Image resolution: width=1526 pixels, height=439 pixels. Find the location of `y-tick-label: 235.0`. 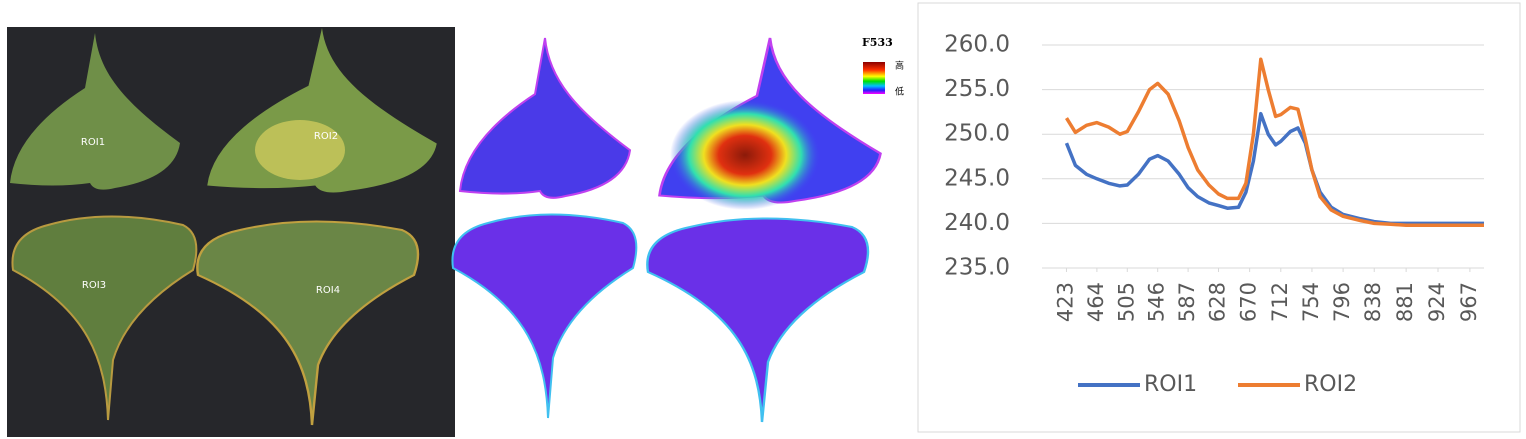

y-tick-label: 235.0 is located at coordinates (977, 268).